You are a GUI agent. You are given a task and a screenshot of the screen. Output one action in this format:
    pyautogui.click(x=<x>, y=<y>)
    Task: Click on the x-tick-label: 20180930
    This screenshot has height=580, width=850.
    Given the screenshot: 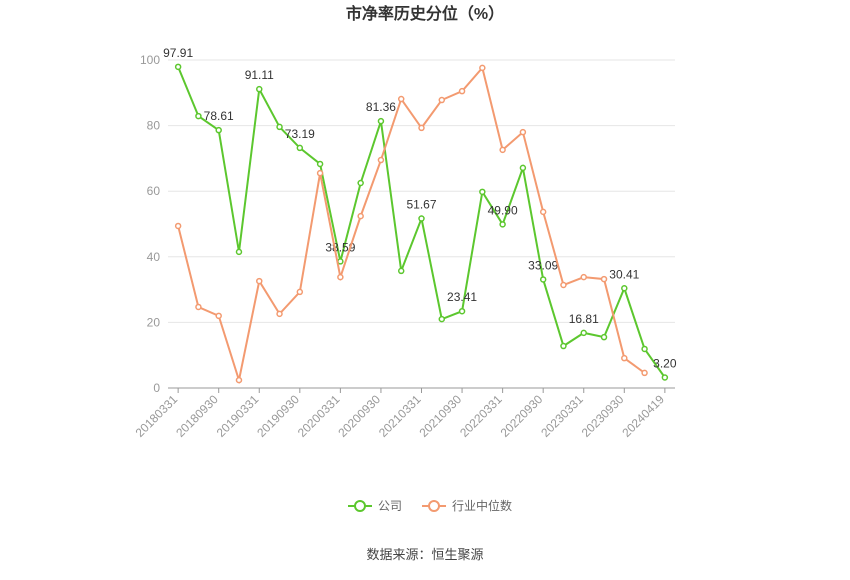 What is the action you would take?
    pyautogui.click(x=197, y=416)
    